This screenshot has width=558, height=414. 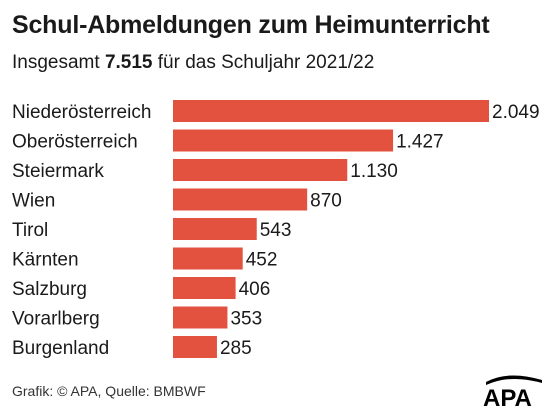 I want to click on logo-swoosh, so click(x=514, y=380).